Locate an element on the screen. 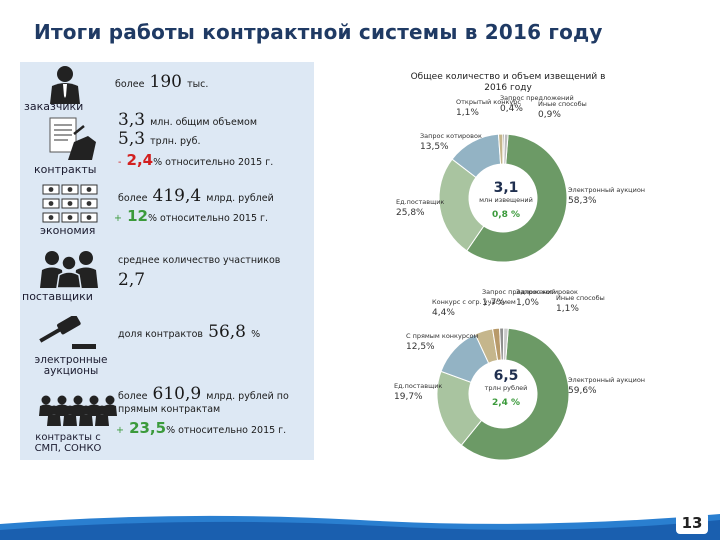 This screenshot has height=540, width=720. contract-signing-icon is located at coordinates (72, 138).